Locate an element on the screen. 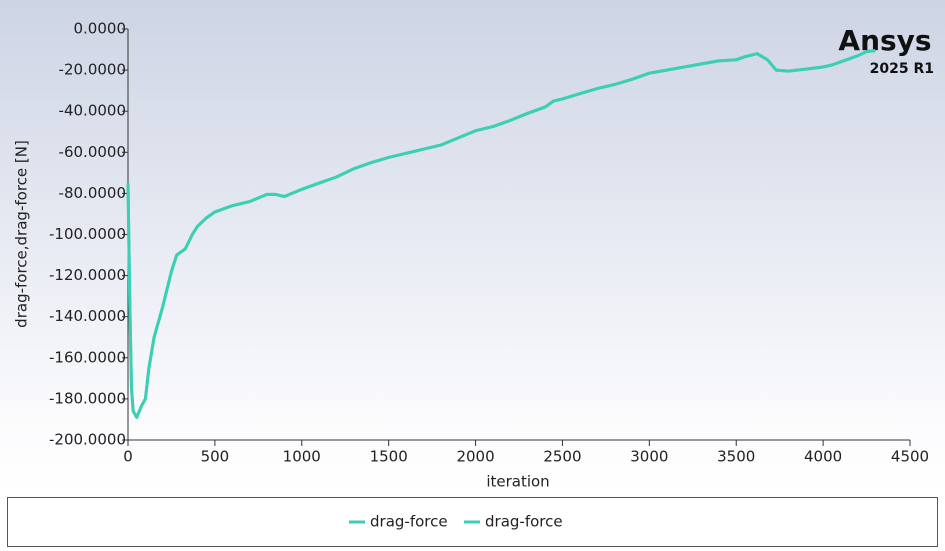 The width and height of the screenshot is (945, 551). y-tick-label: -180.0000 is located at coordinates (87, 398).